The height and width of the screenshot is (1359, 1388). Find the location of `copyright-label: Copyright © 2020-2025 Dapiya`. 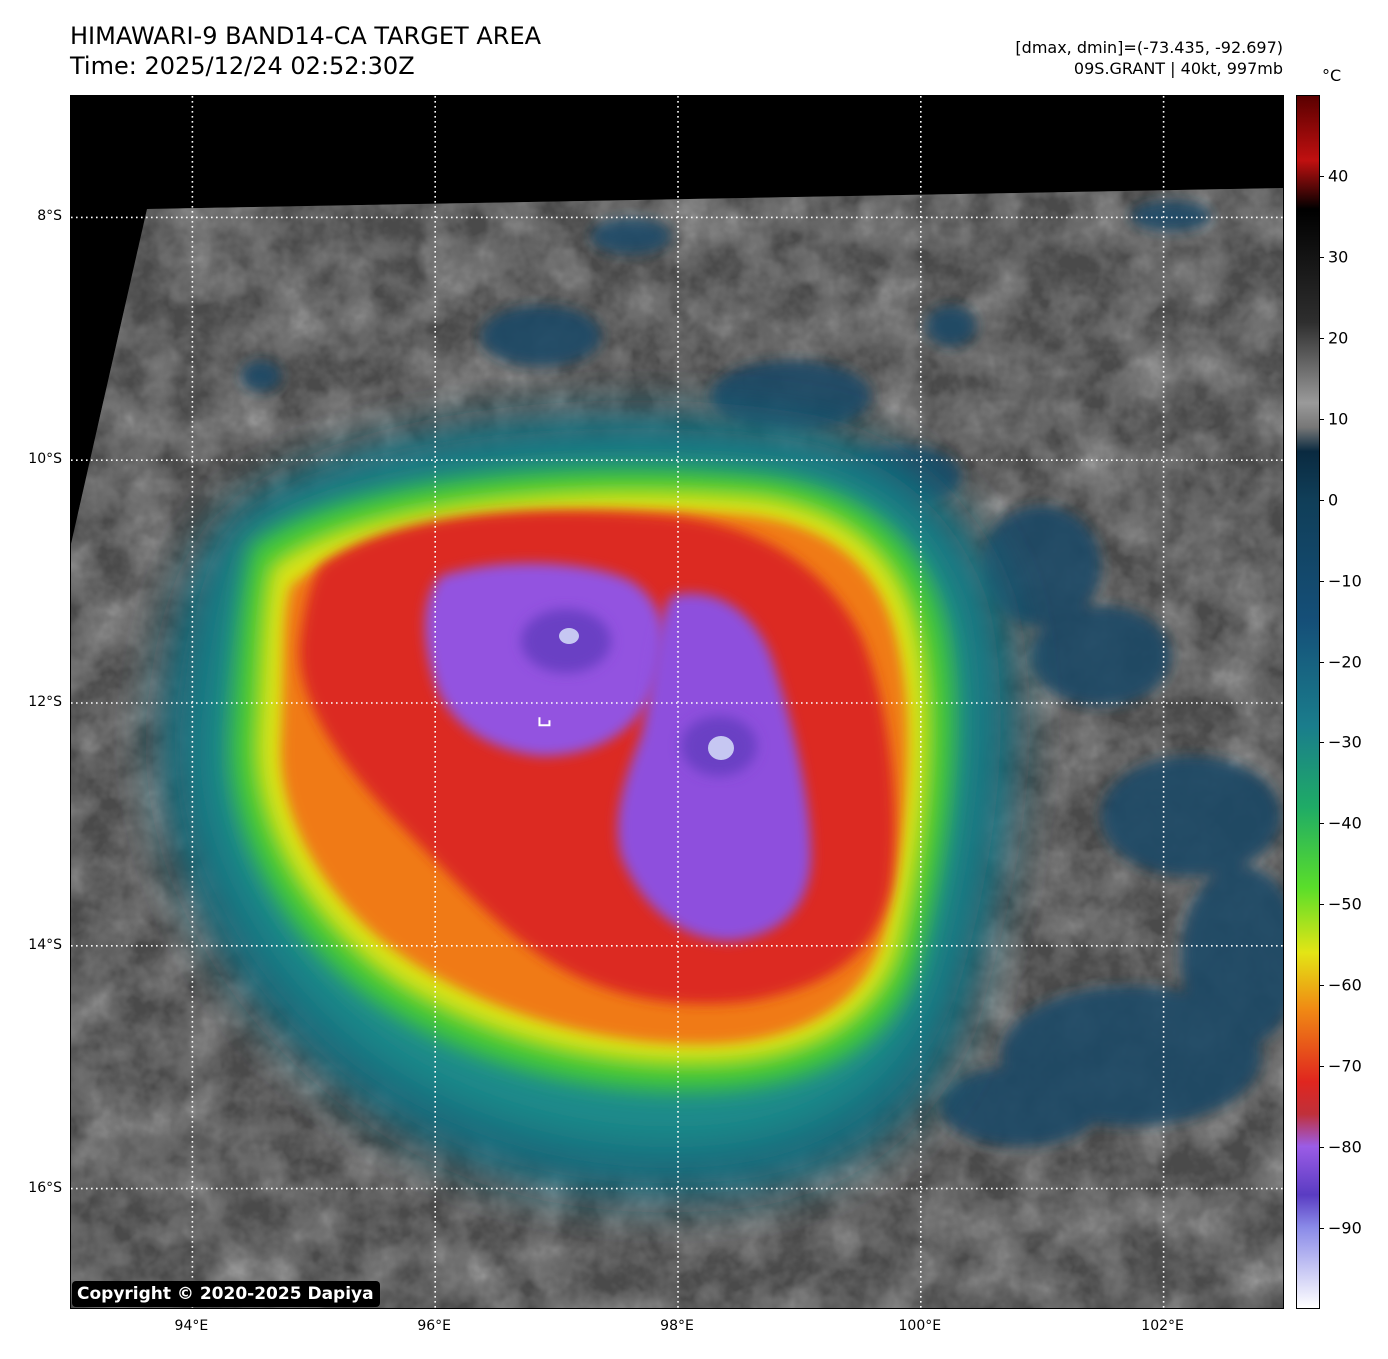

copyright-label: Copyright © 2020-2025 Dapiya is located at coordinates (226, 1294).